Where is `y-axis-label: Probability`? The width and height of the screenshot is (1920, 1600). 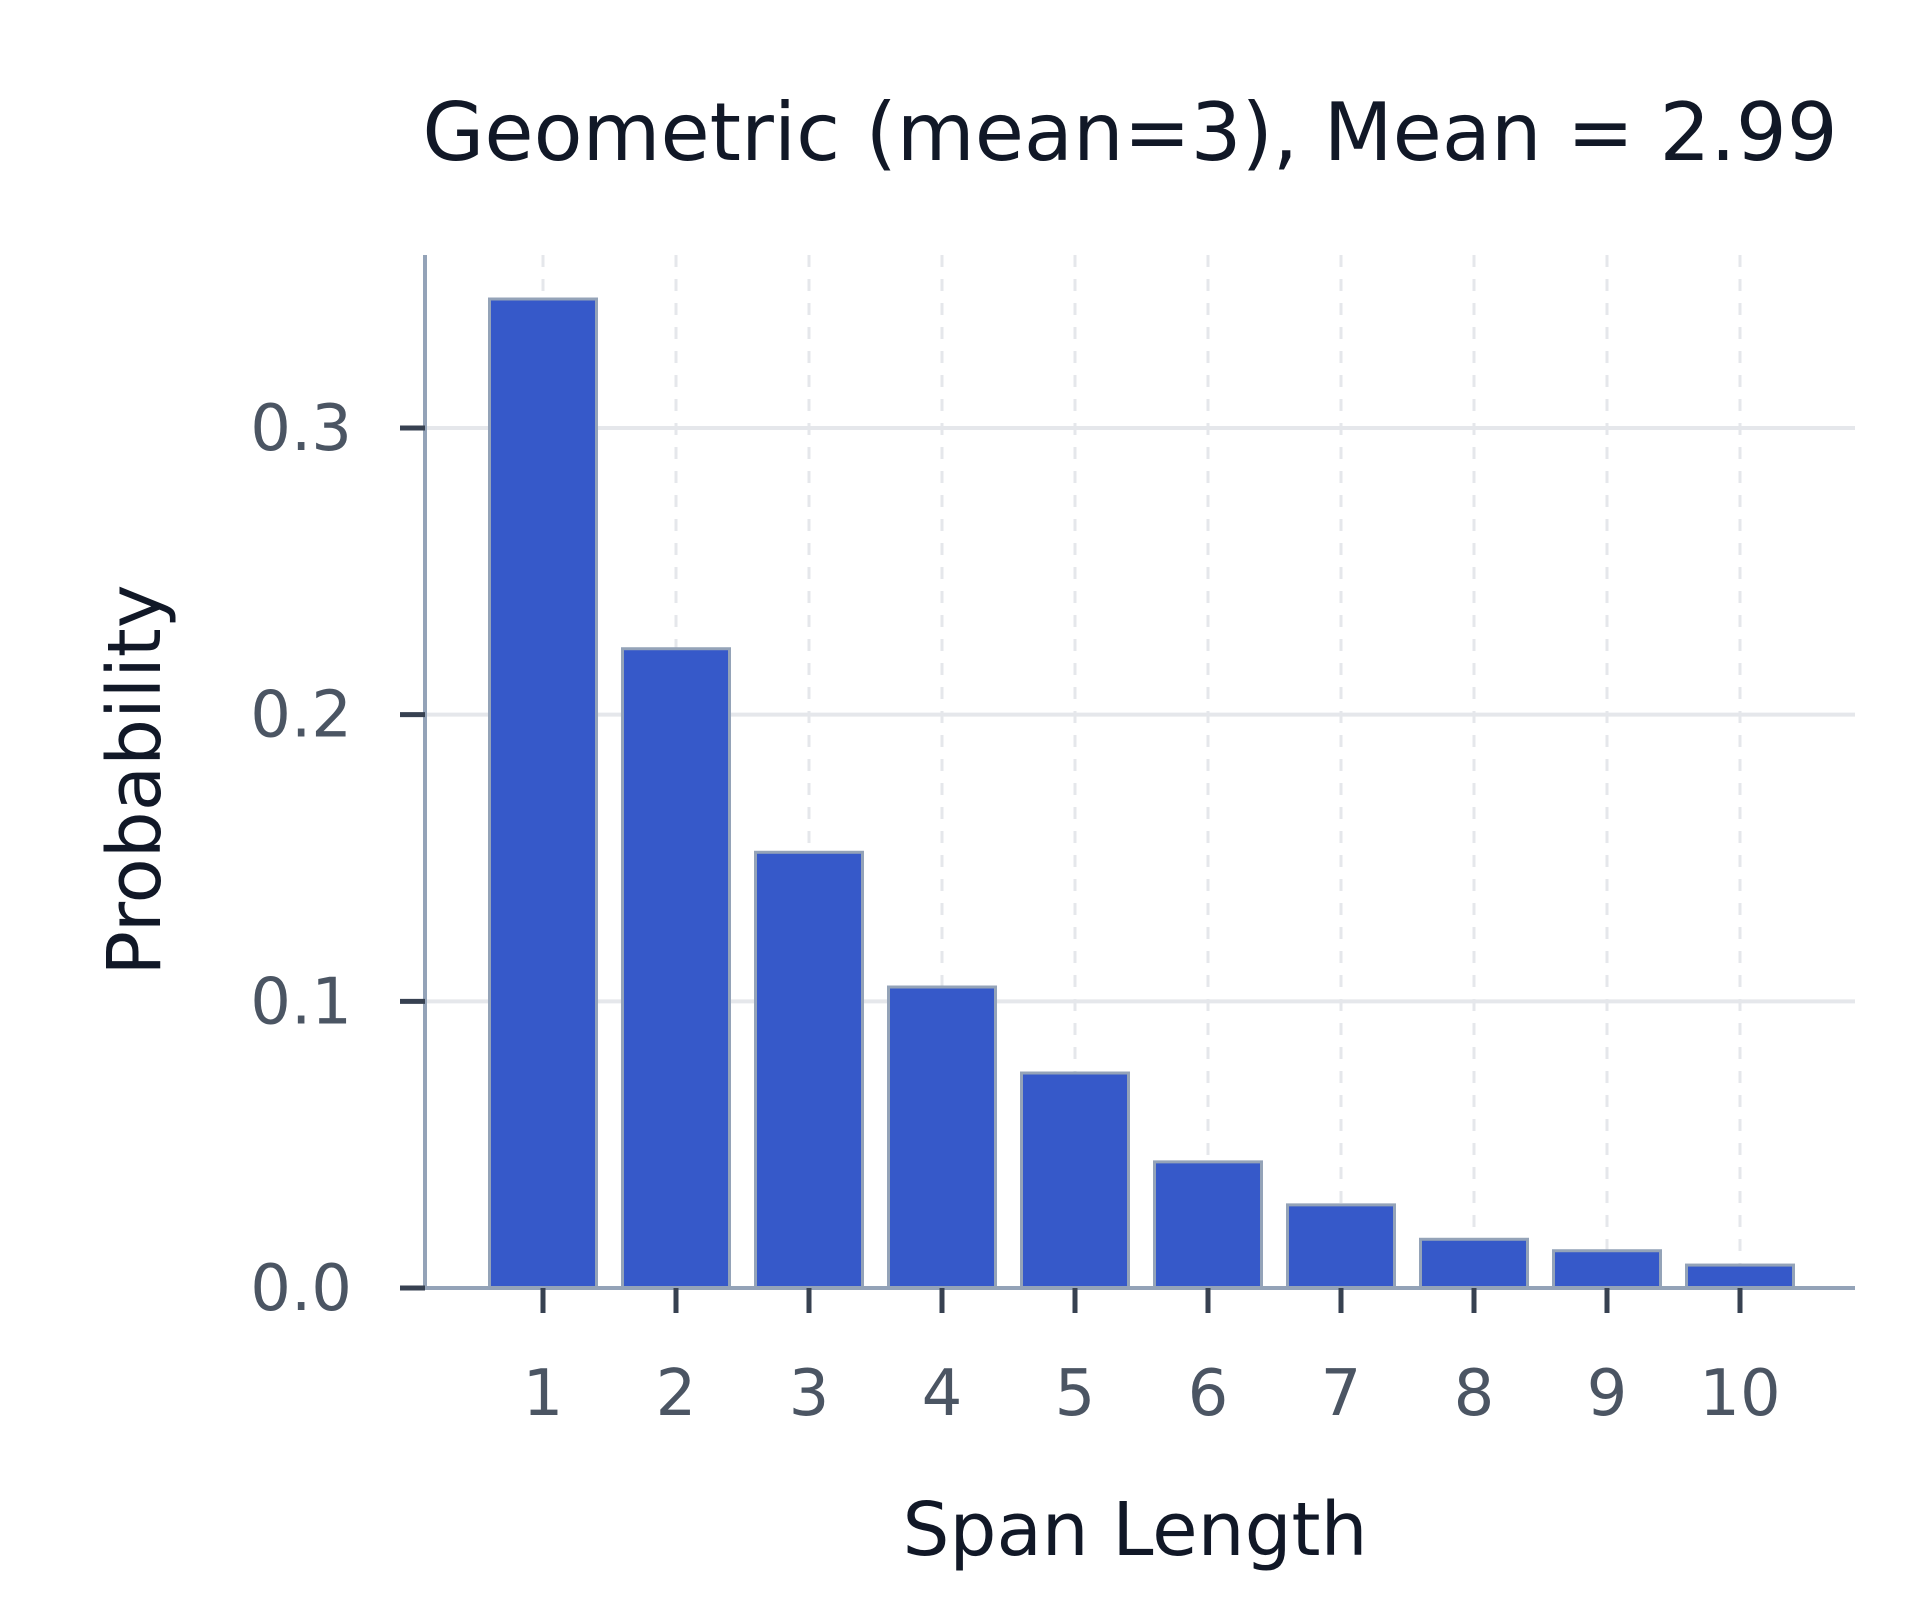 y-axis-label: Probability is located at coordinates (135, 779).